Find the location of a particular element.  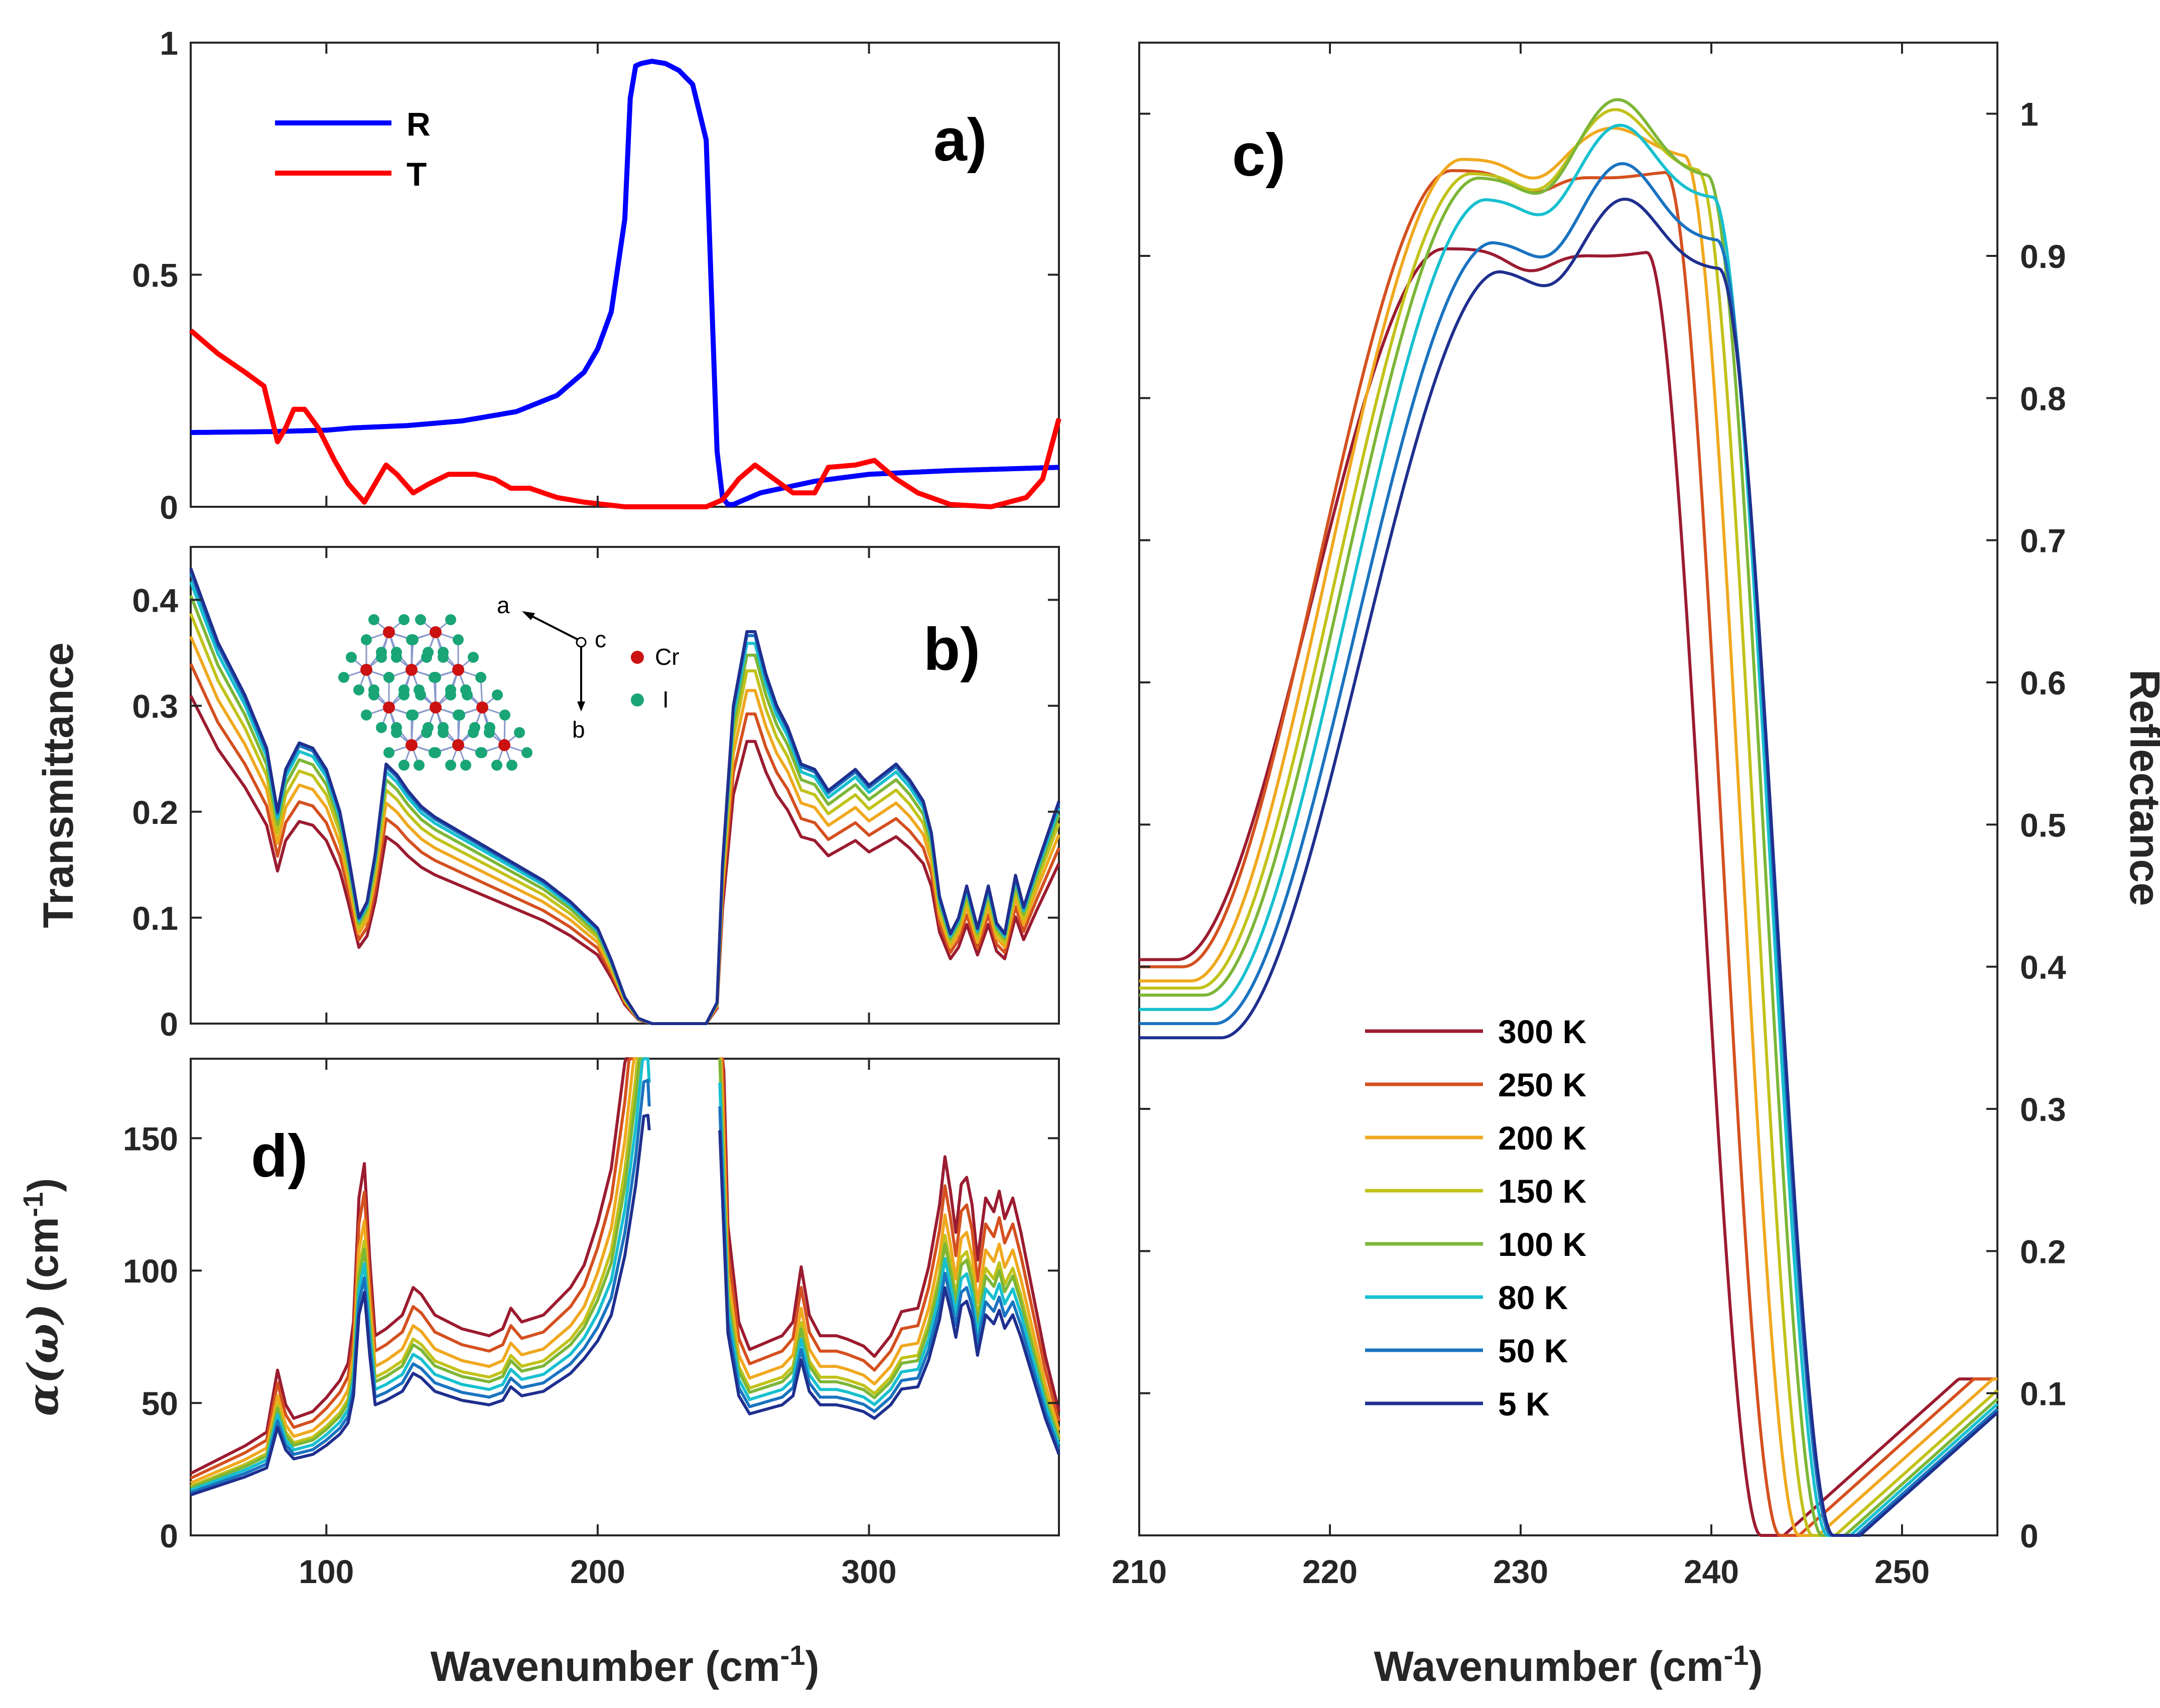

series-line-r is located at coordinates (624, 283).